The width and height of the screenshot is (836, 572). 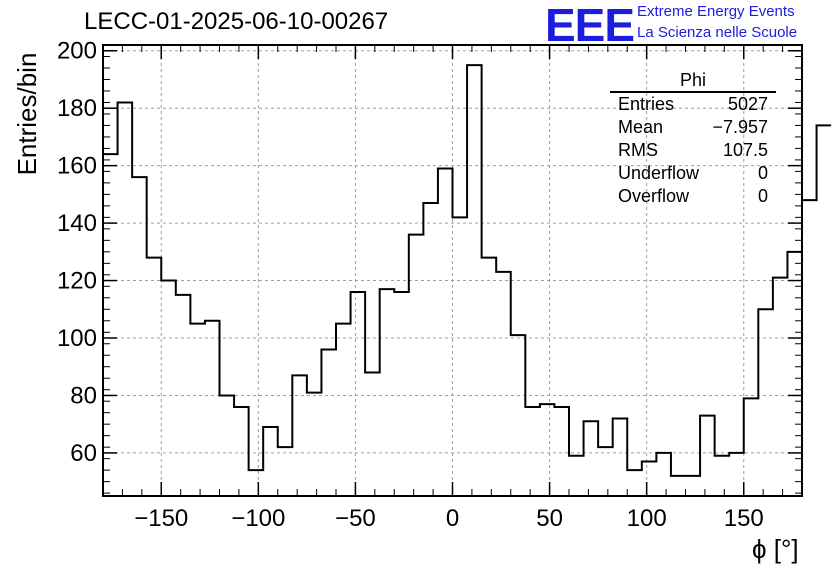 I want to click on logo-line-2: La Scienza nelle Scuole, so click(x=717, y=32).